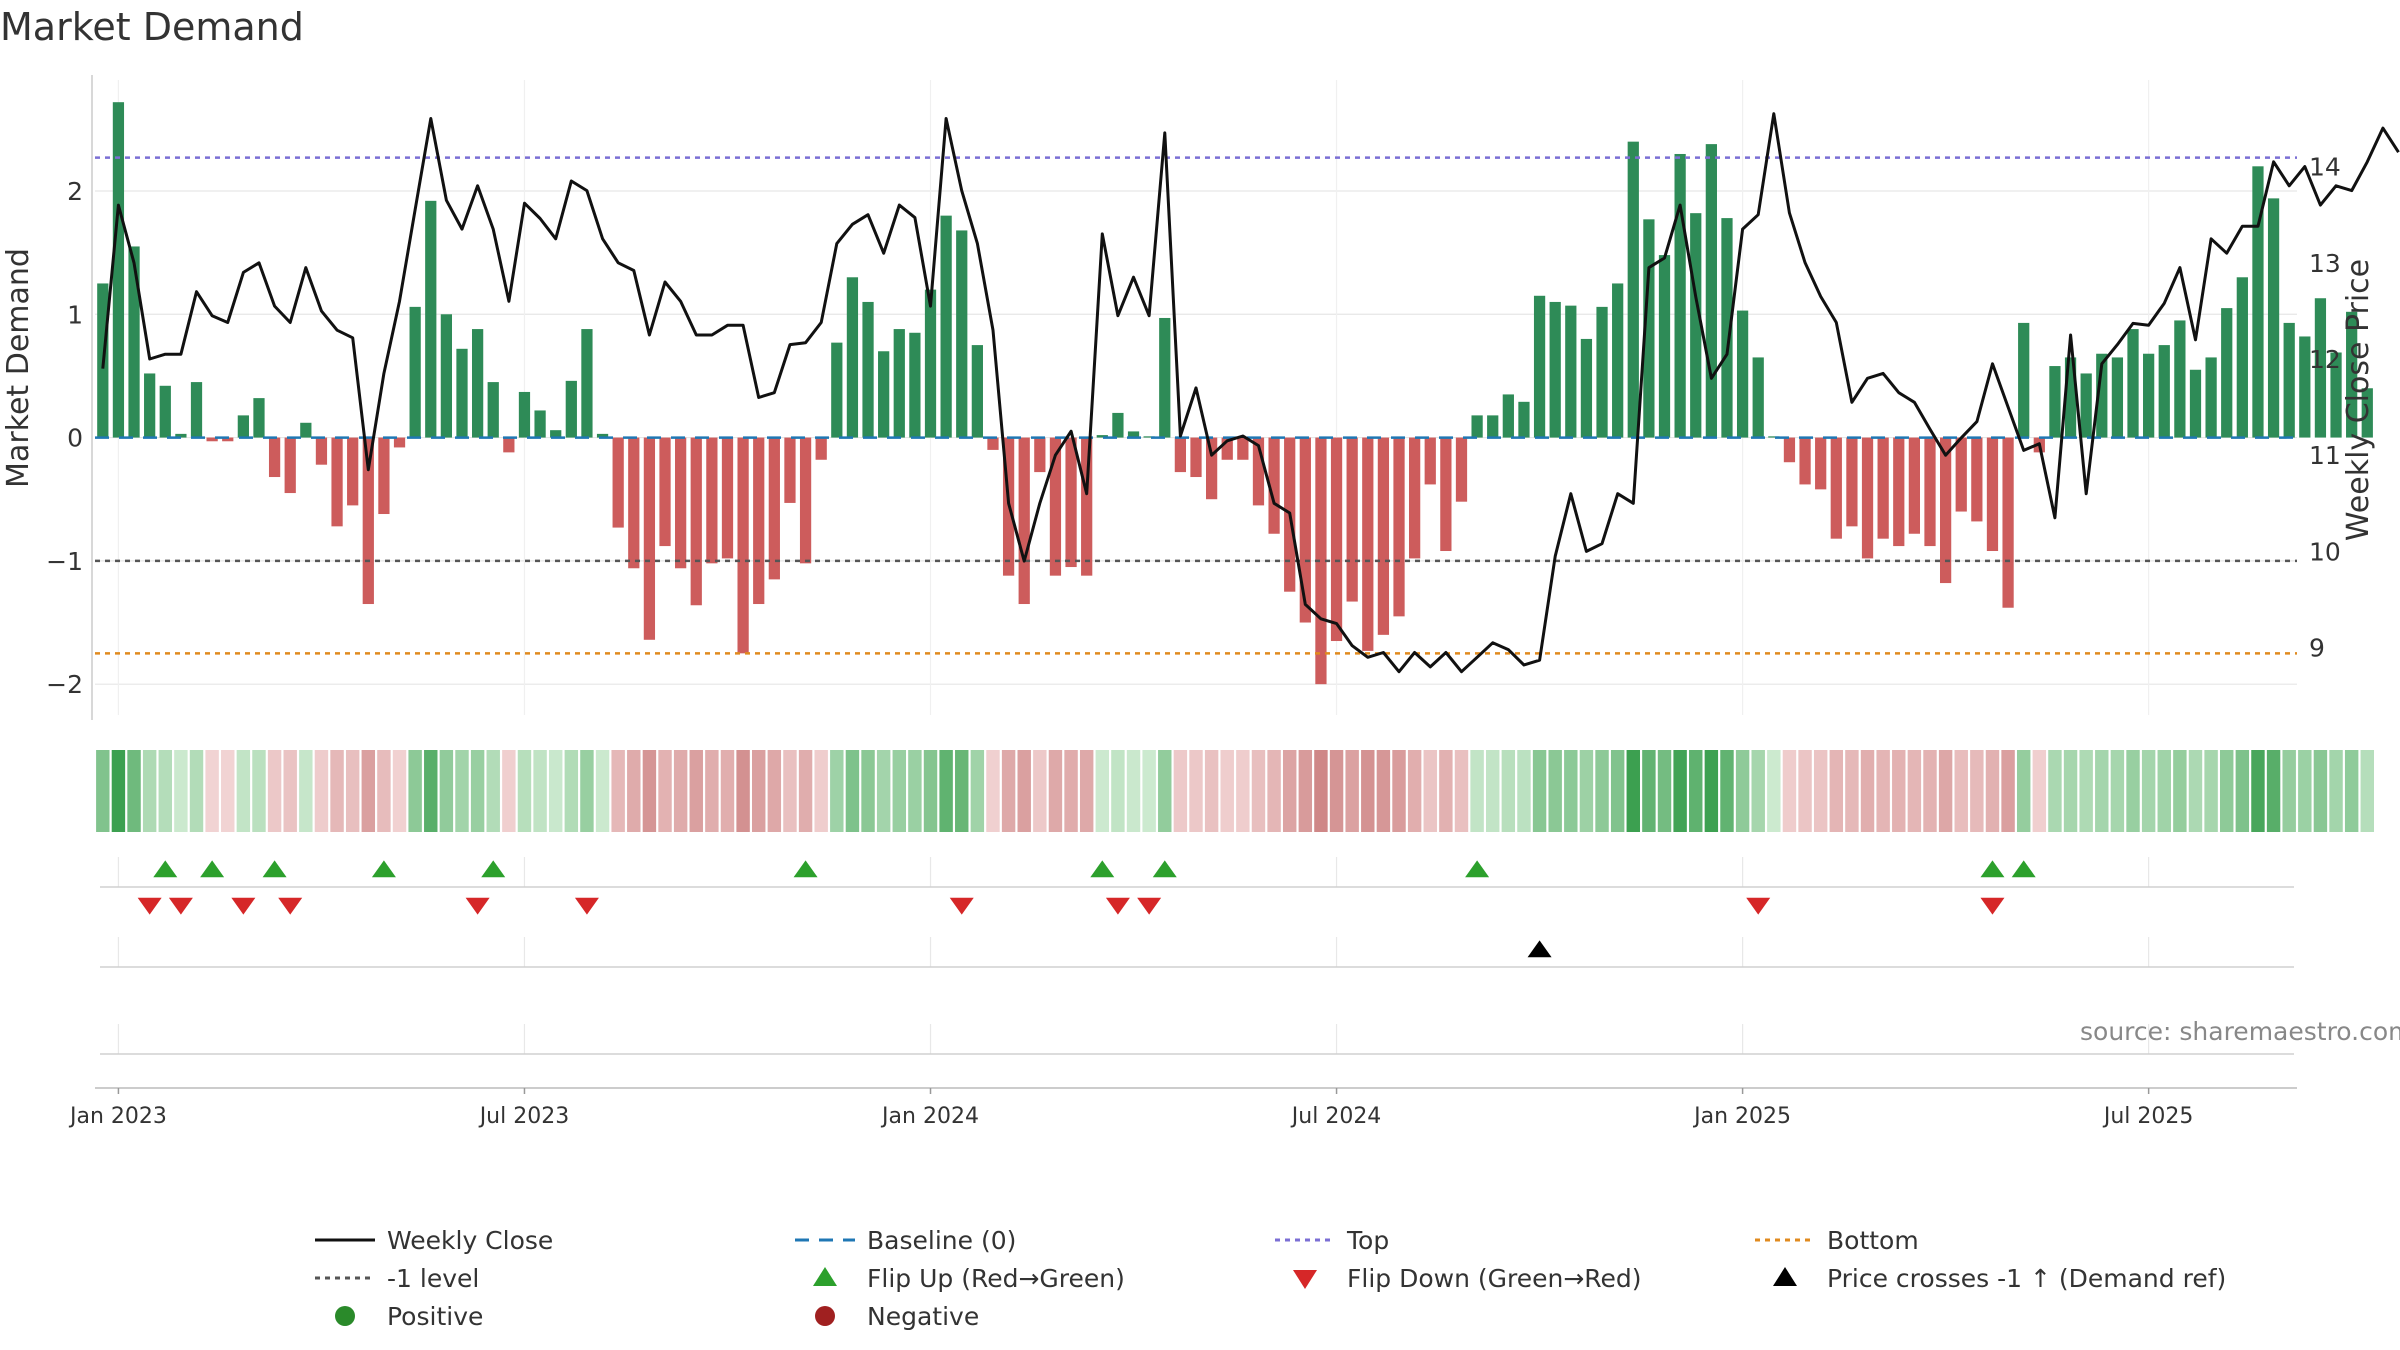 Image resolution: width=2400 pixels, height=1350 pixels. Describe the element at coordinates (2325, 167) in the screenshot. I see `y2-tick-label: 14` at that location.